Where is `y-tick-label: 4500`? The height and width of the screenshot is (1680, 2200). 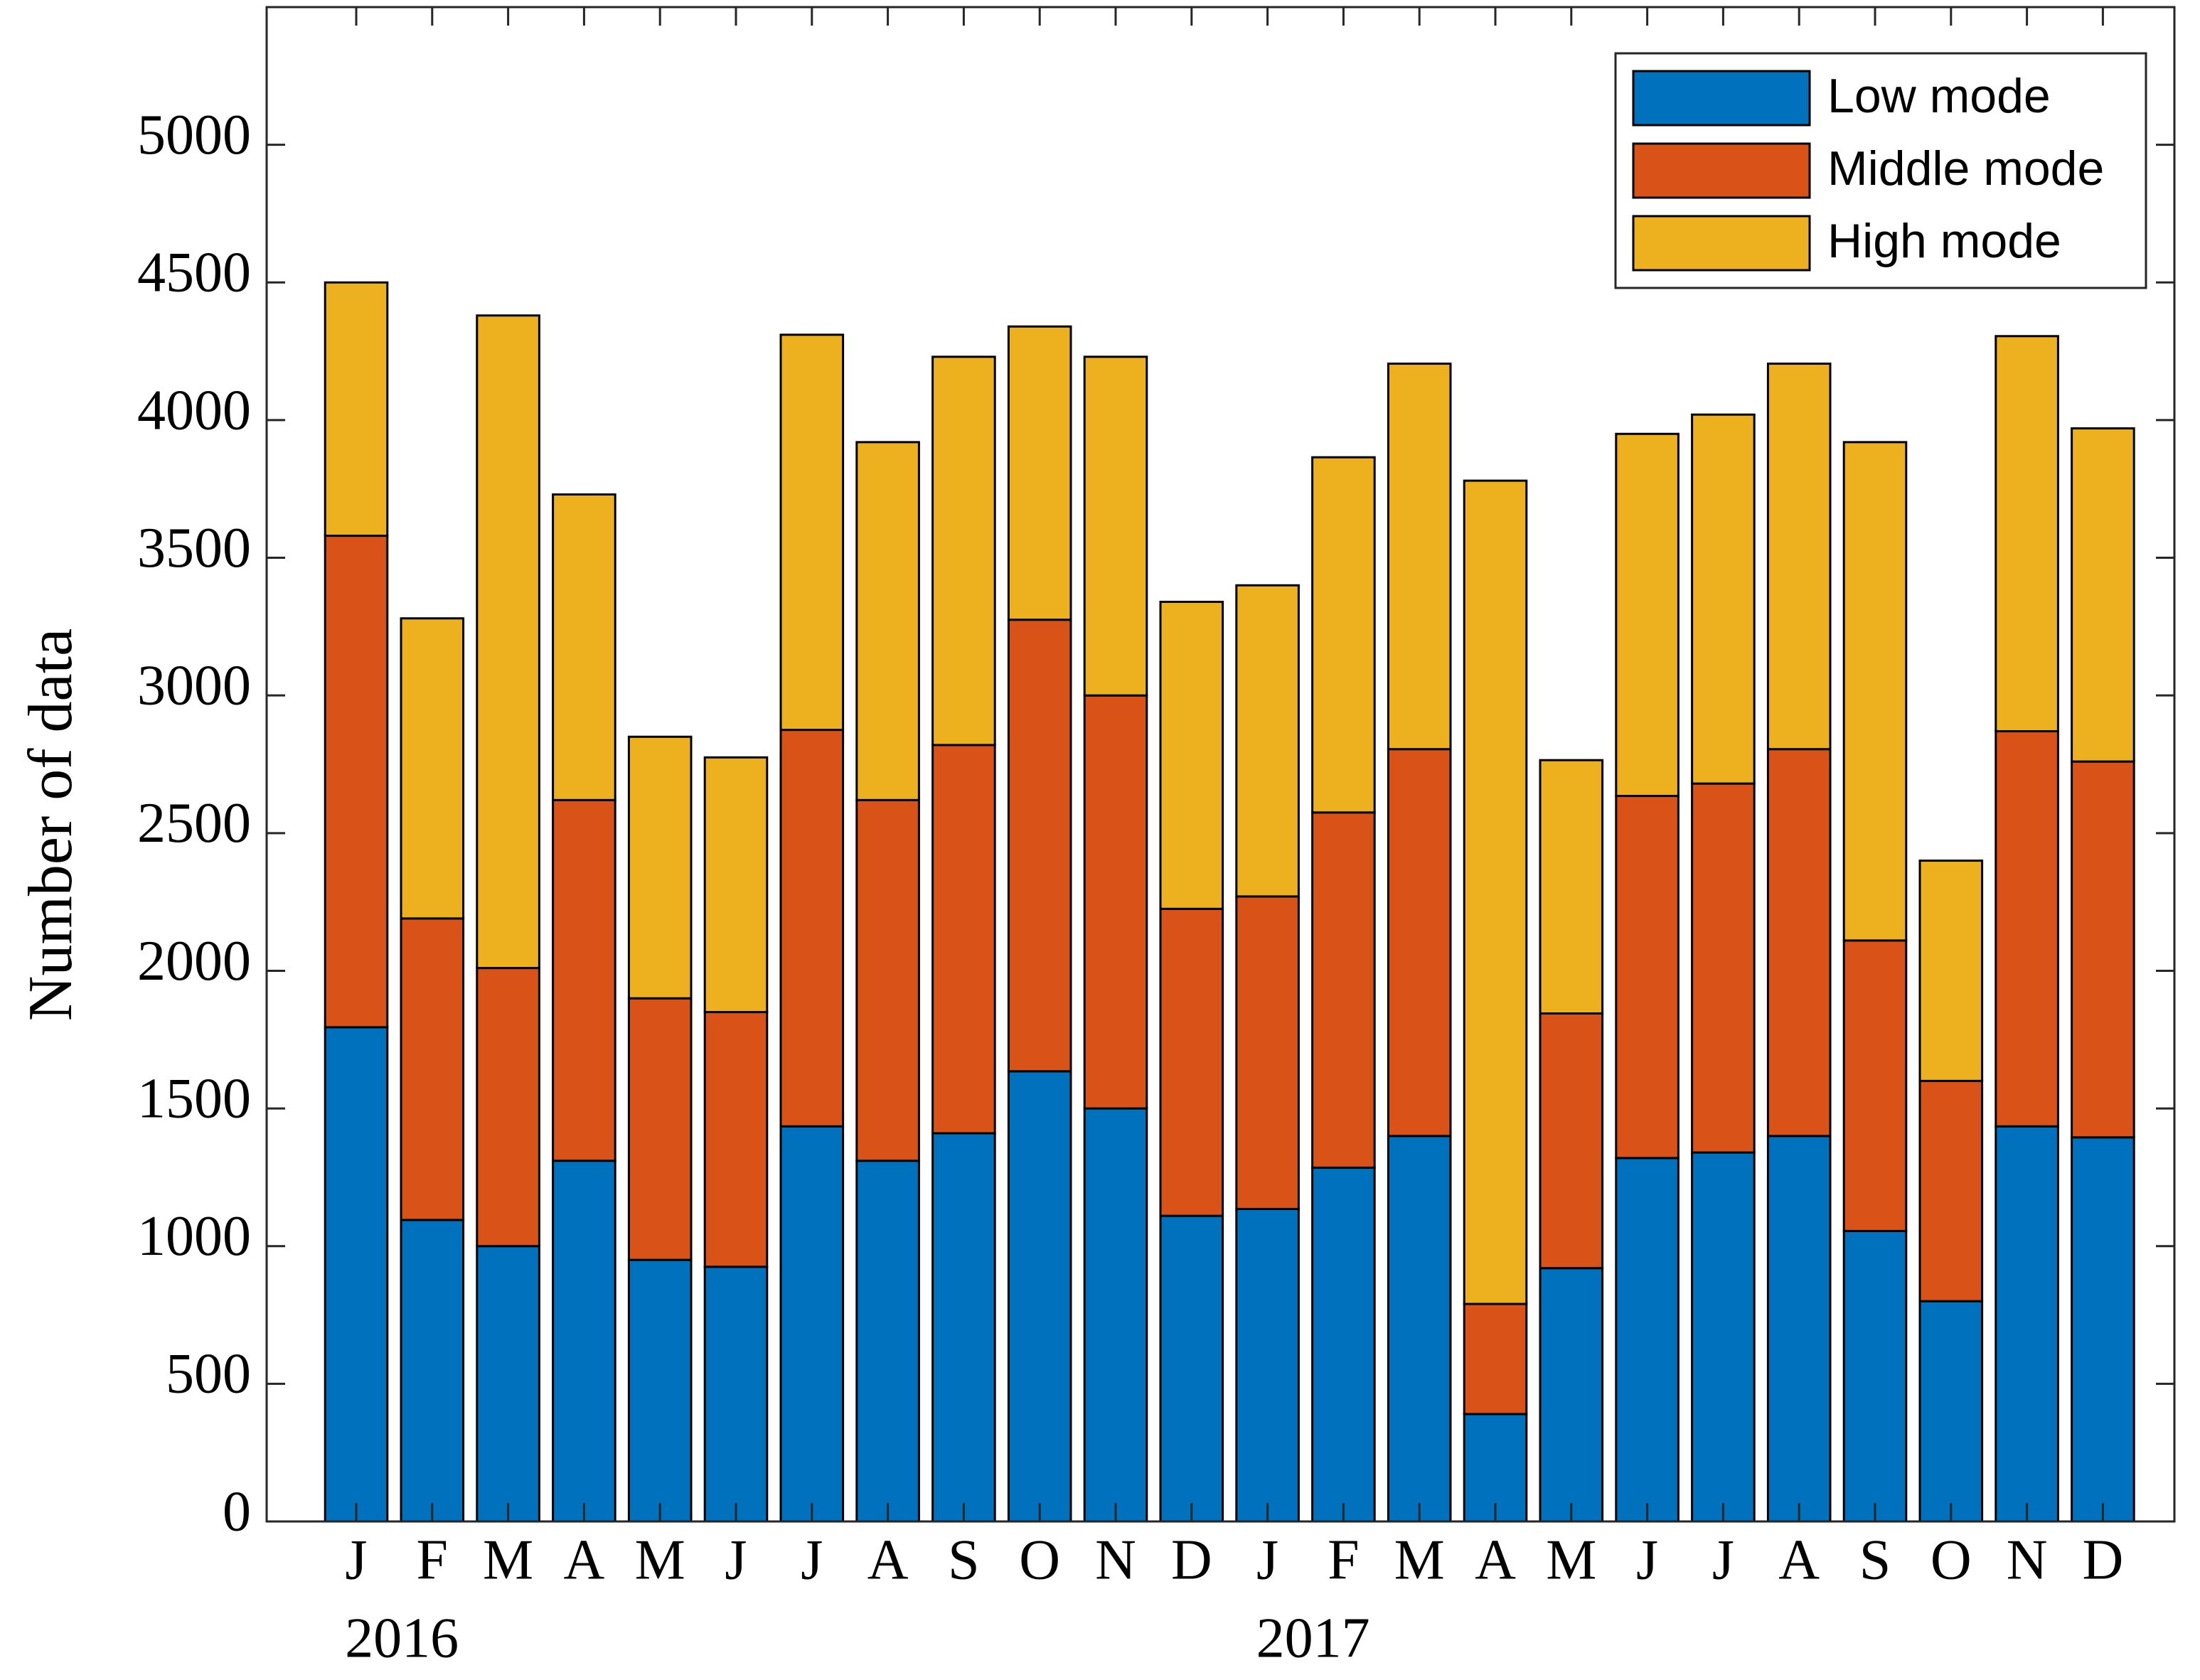 y-tick-label: 4500 is located at coordinates (194, 273).